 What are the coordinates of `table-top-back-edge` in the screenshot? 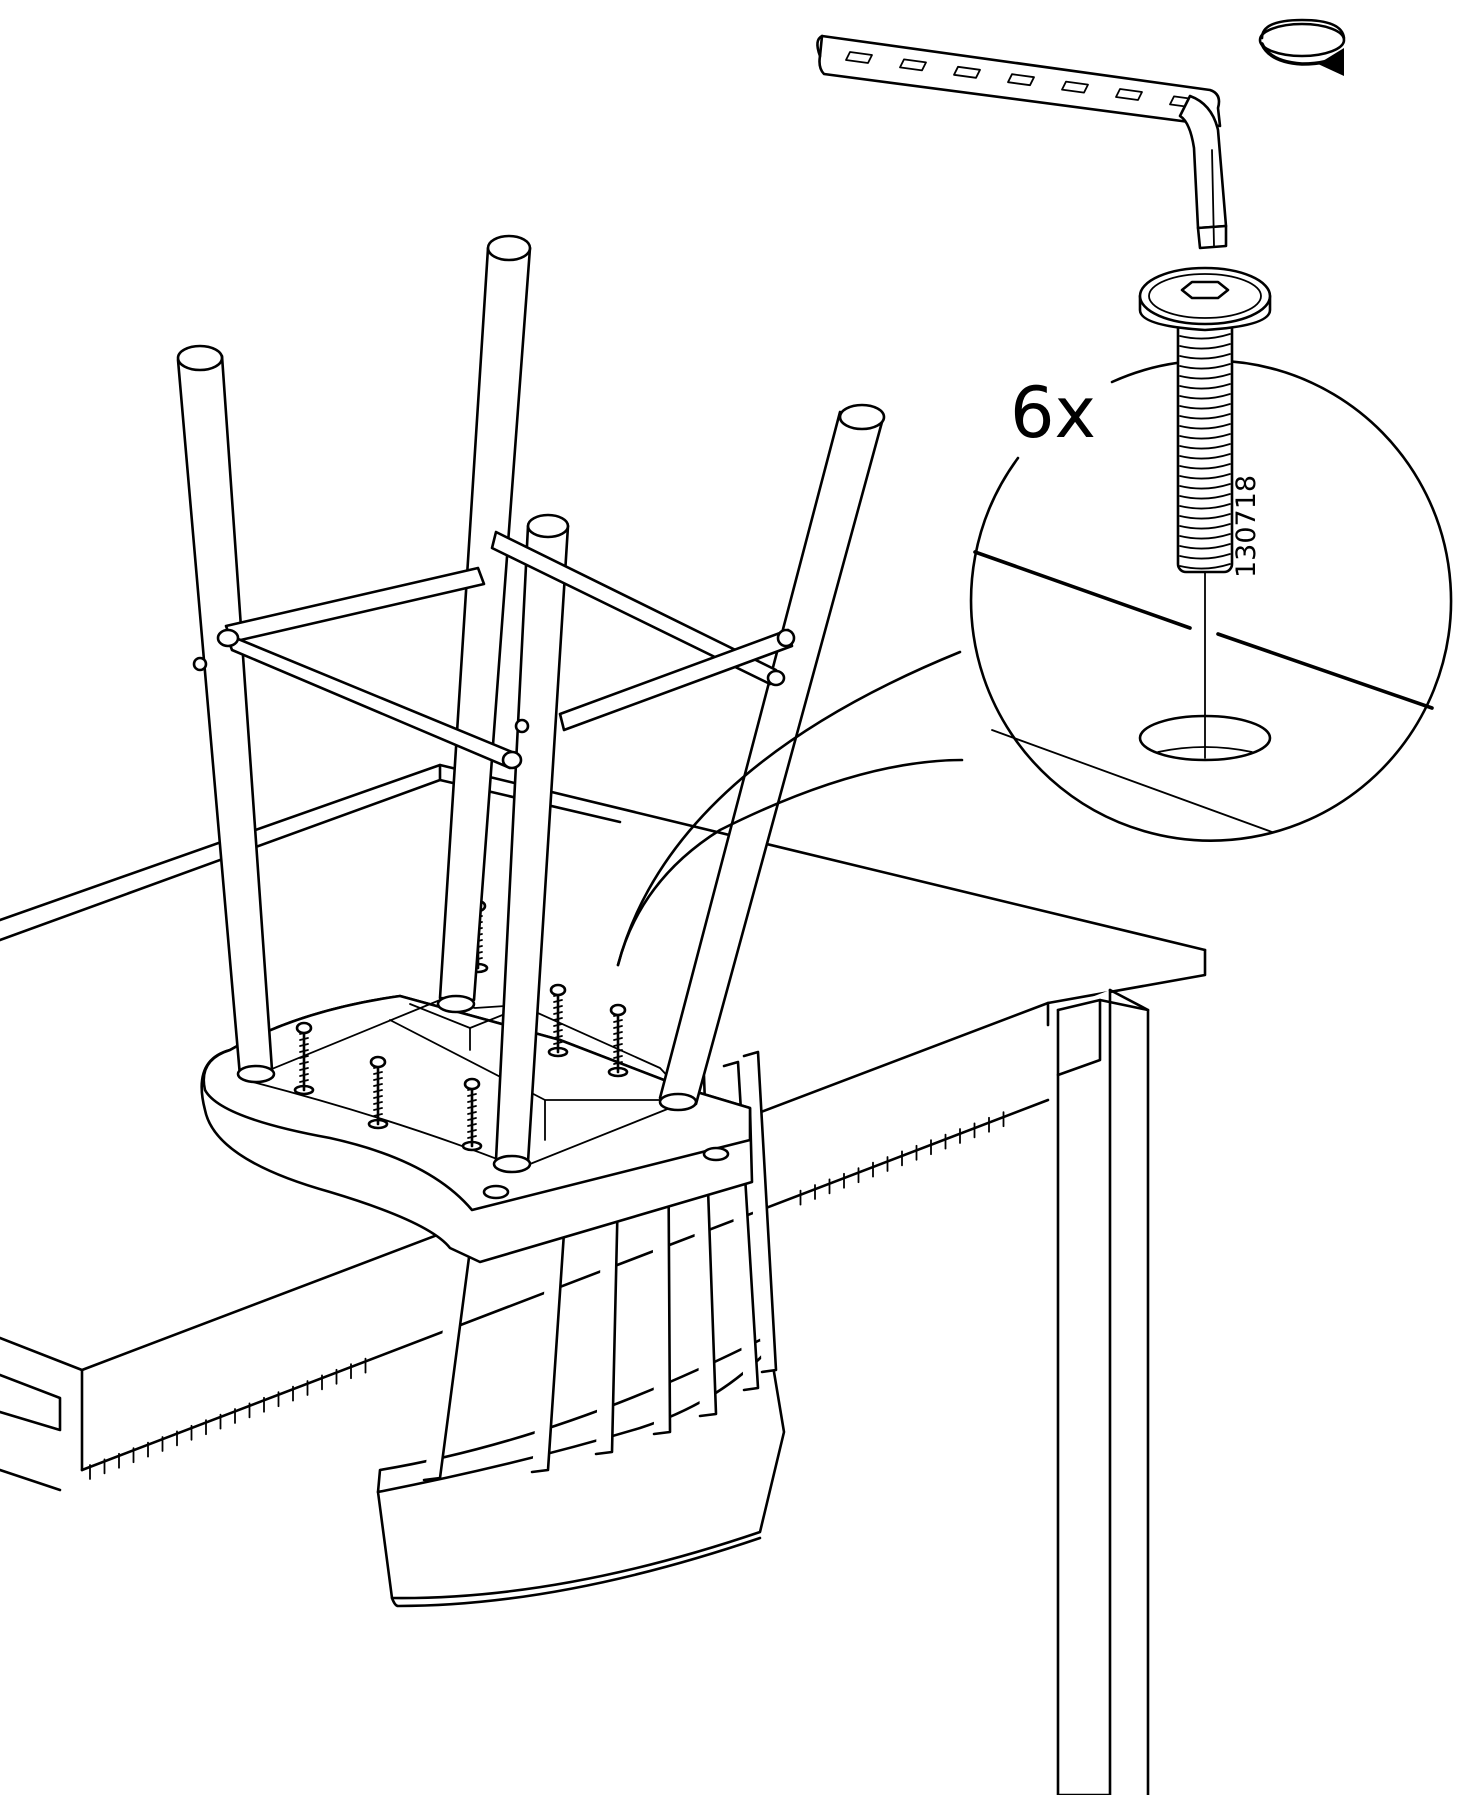 It's located at (603, 857).